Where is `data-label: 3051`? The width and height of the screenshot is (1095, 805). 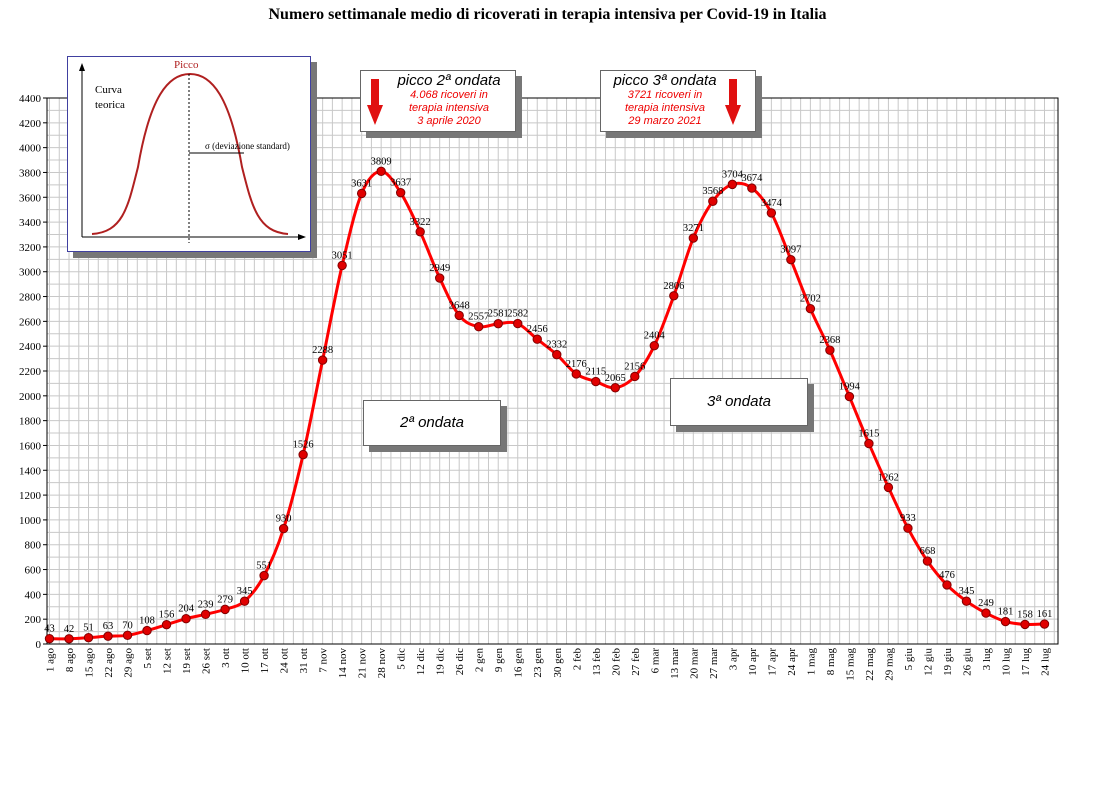 data-label: 3051 is located at coordinates (342, 255).